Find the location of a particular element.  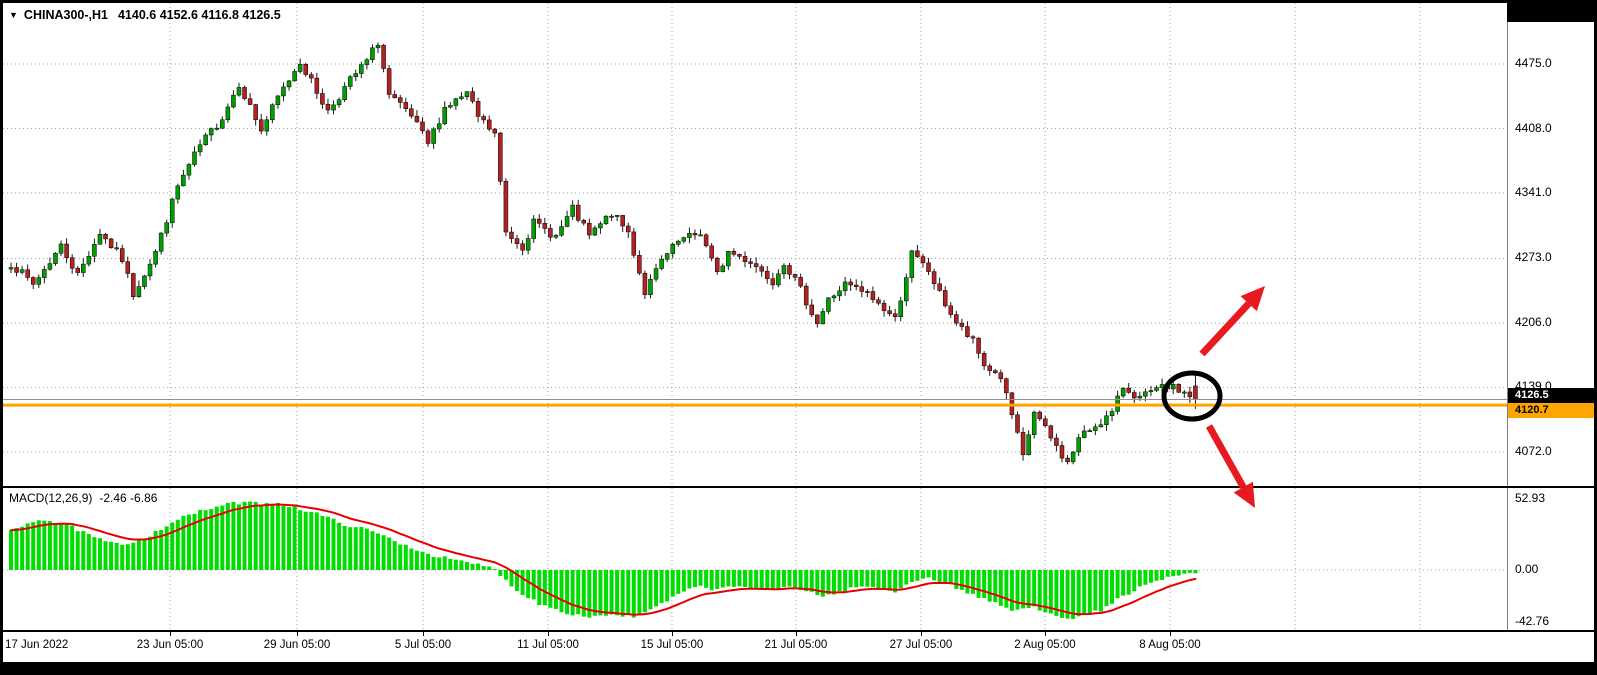

pane-separator is located at coordinates (798, 487).